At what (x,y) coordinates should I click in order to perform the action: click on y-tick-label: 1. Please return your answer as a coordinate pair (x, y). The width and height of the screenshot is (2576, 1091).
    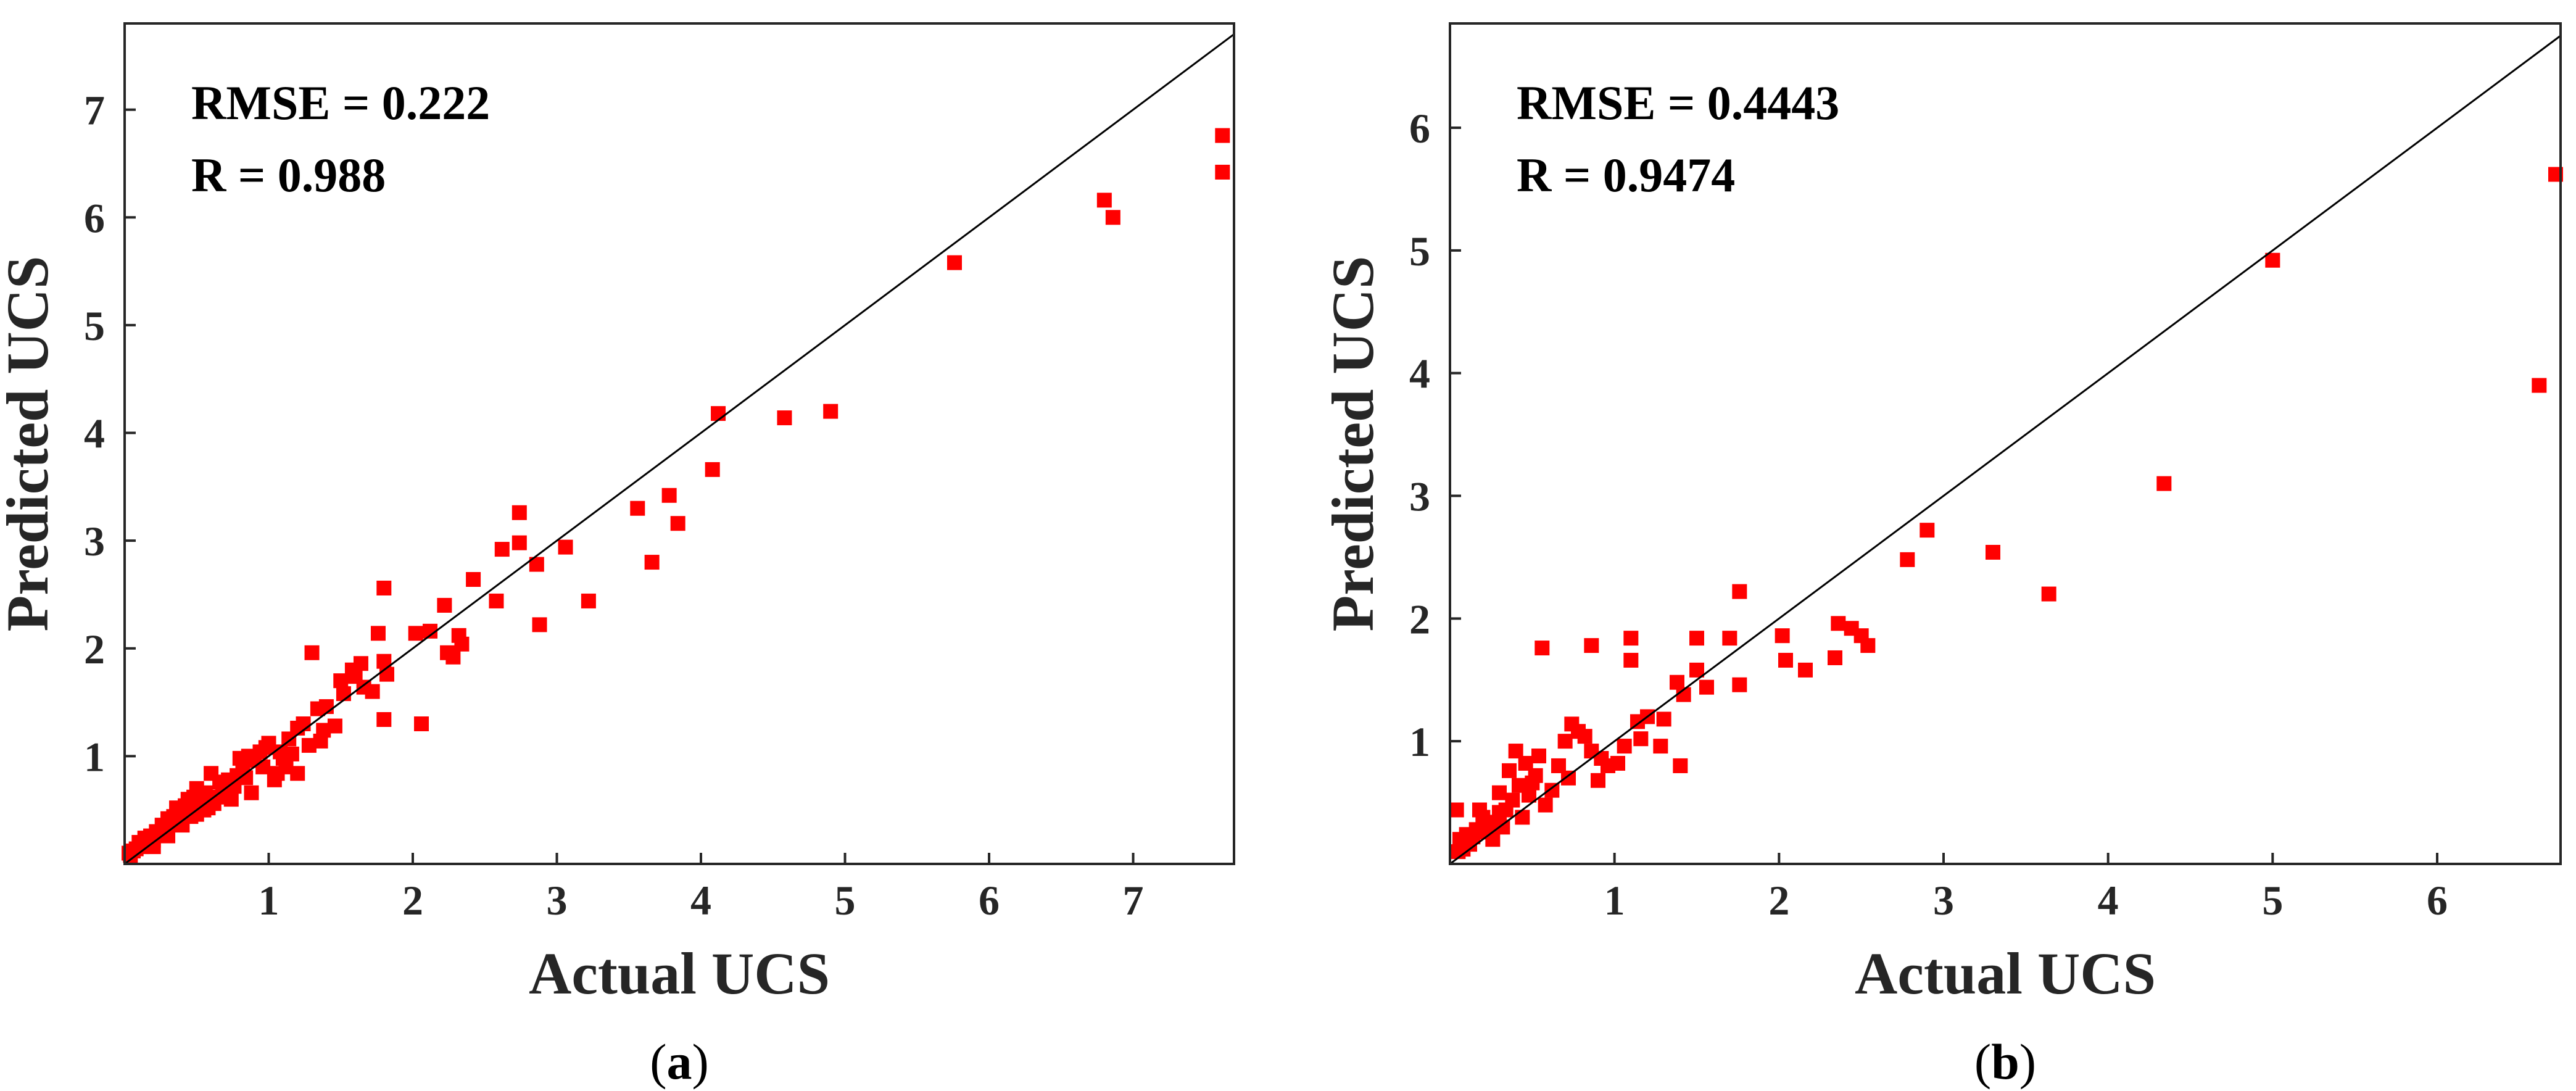
    Looking at the image, I should click on (1419, 741).